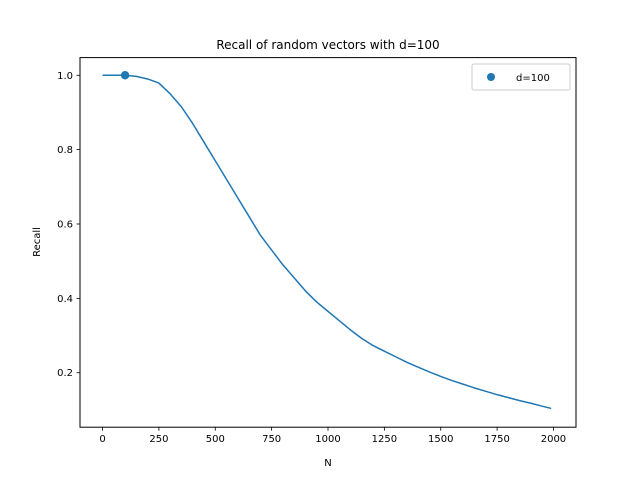 The width and height of the screenshot is (640, 480). Describe the element at coordinates (65, 373) in the screenshot. I see `y-tick-label: 0.2` at that location.